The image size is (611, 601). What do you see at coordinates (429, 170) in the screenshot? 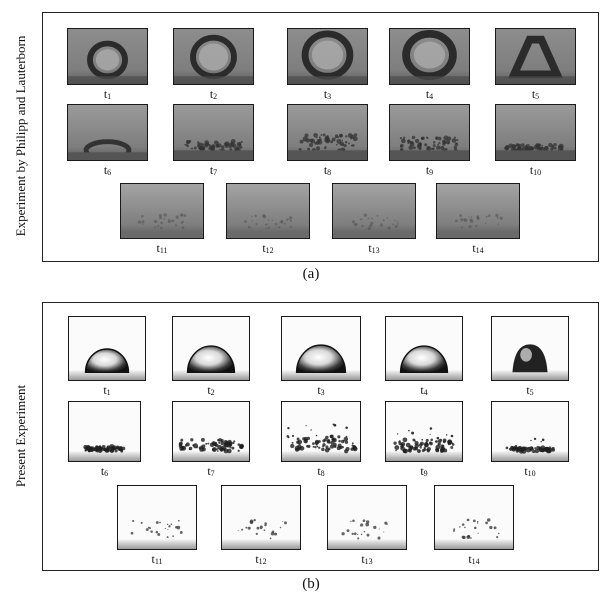
I see `panel-a-time-label-9: t9` at bounding box center [429, 170].